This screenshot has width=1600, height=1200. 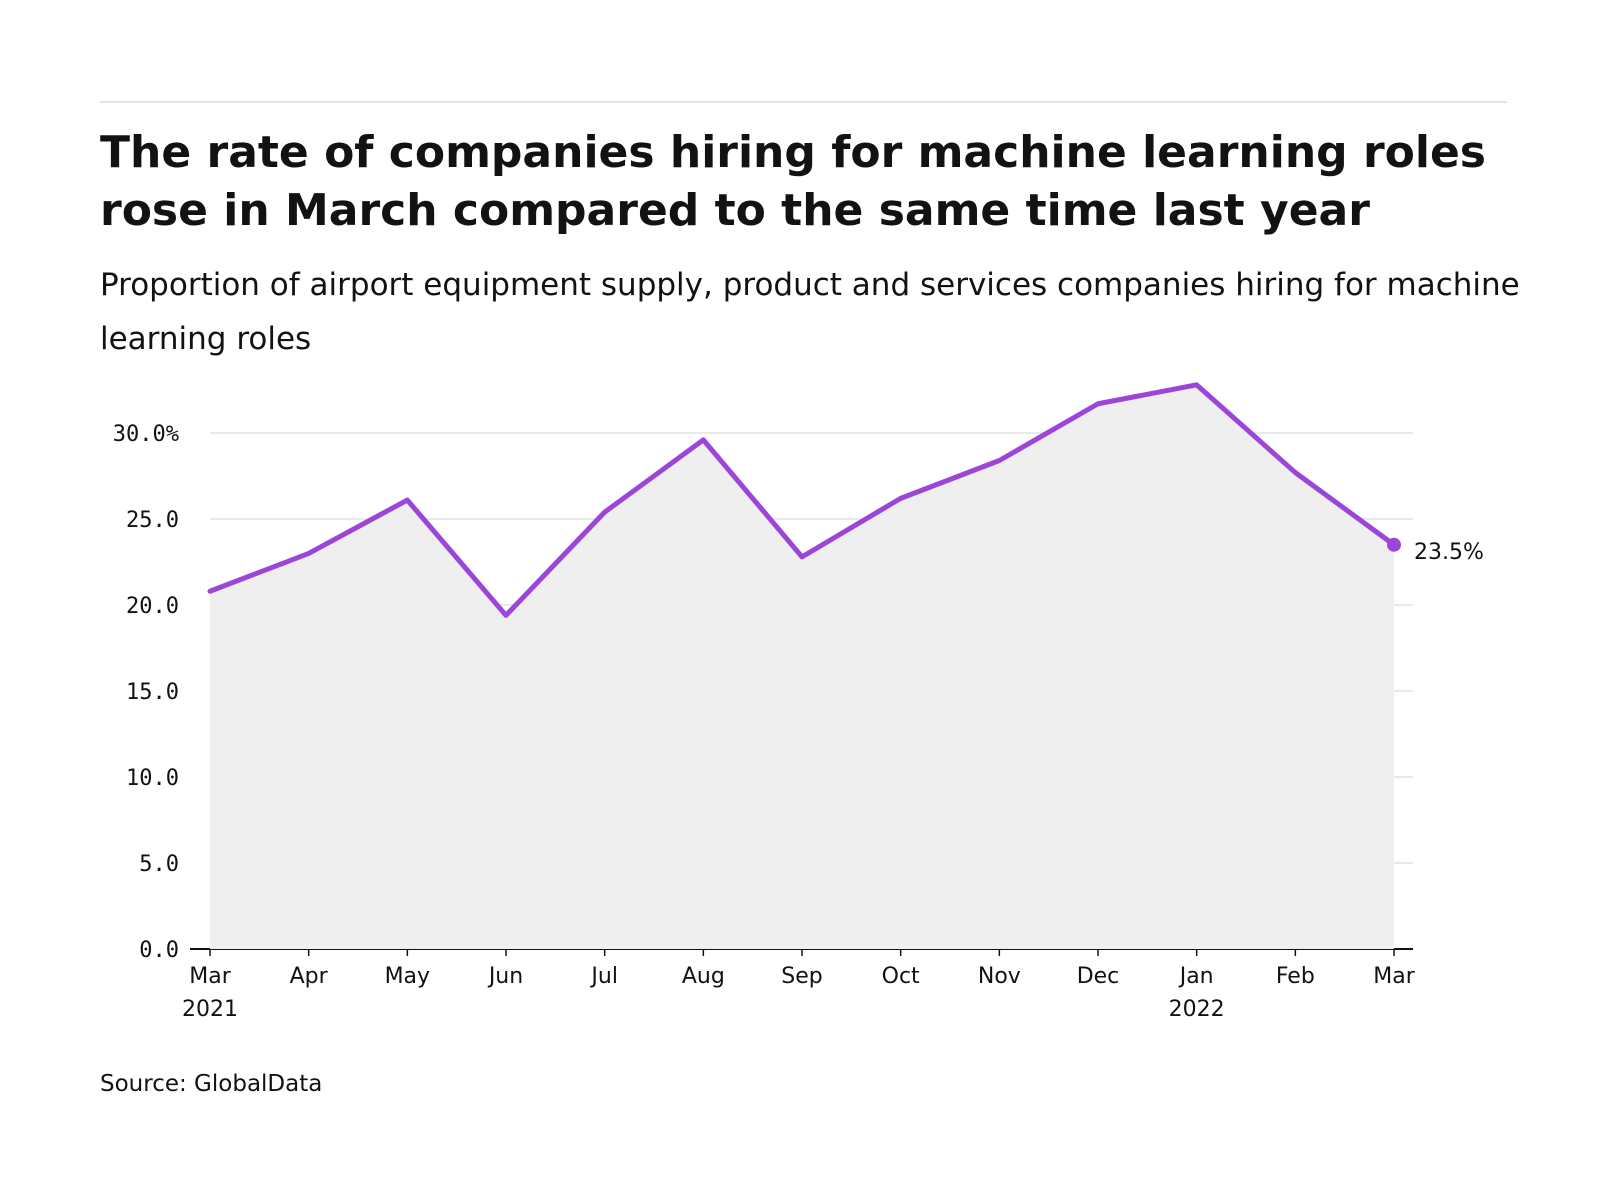 I want to click on y-tick-label: 5.0, so click(x=159, y=864).